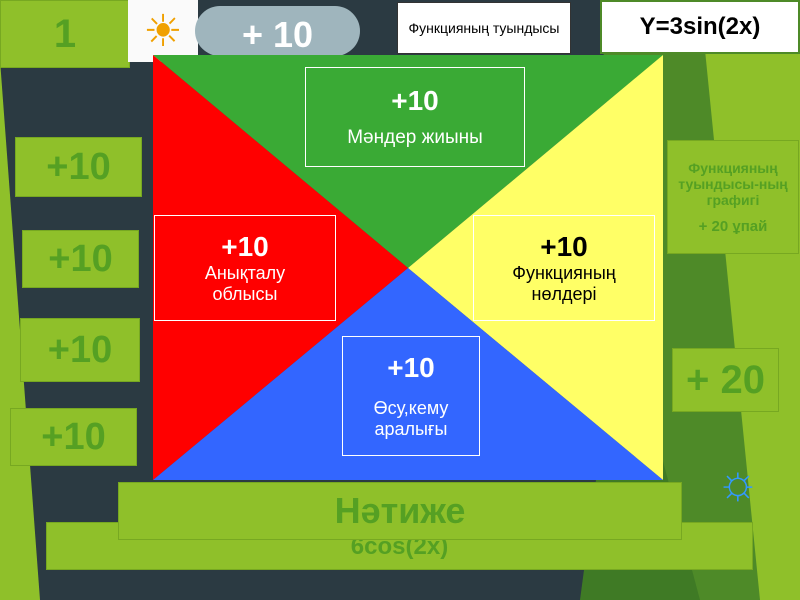 This screenshot has height=600, width=800. What do you see at coordinates (65, 34) in the screenshot?
I see `slide-number: 1` at bounding box center [65, 34].